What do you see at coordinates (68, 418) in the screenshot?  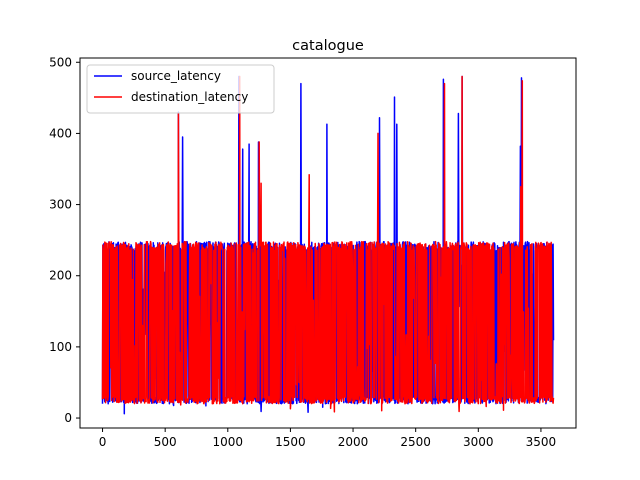 I see `y-tick-label: 0` at bounding box center [68, 418].